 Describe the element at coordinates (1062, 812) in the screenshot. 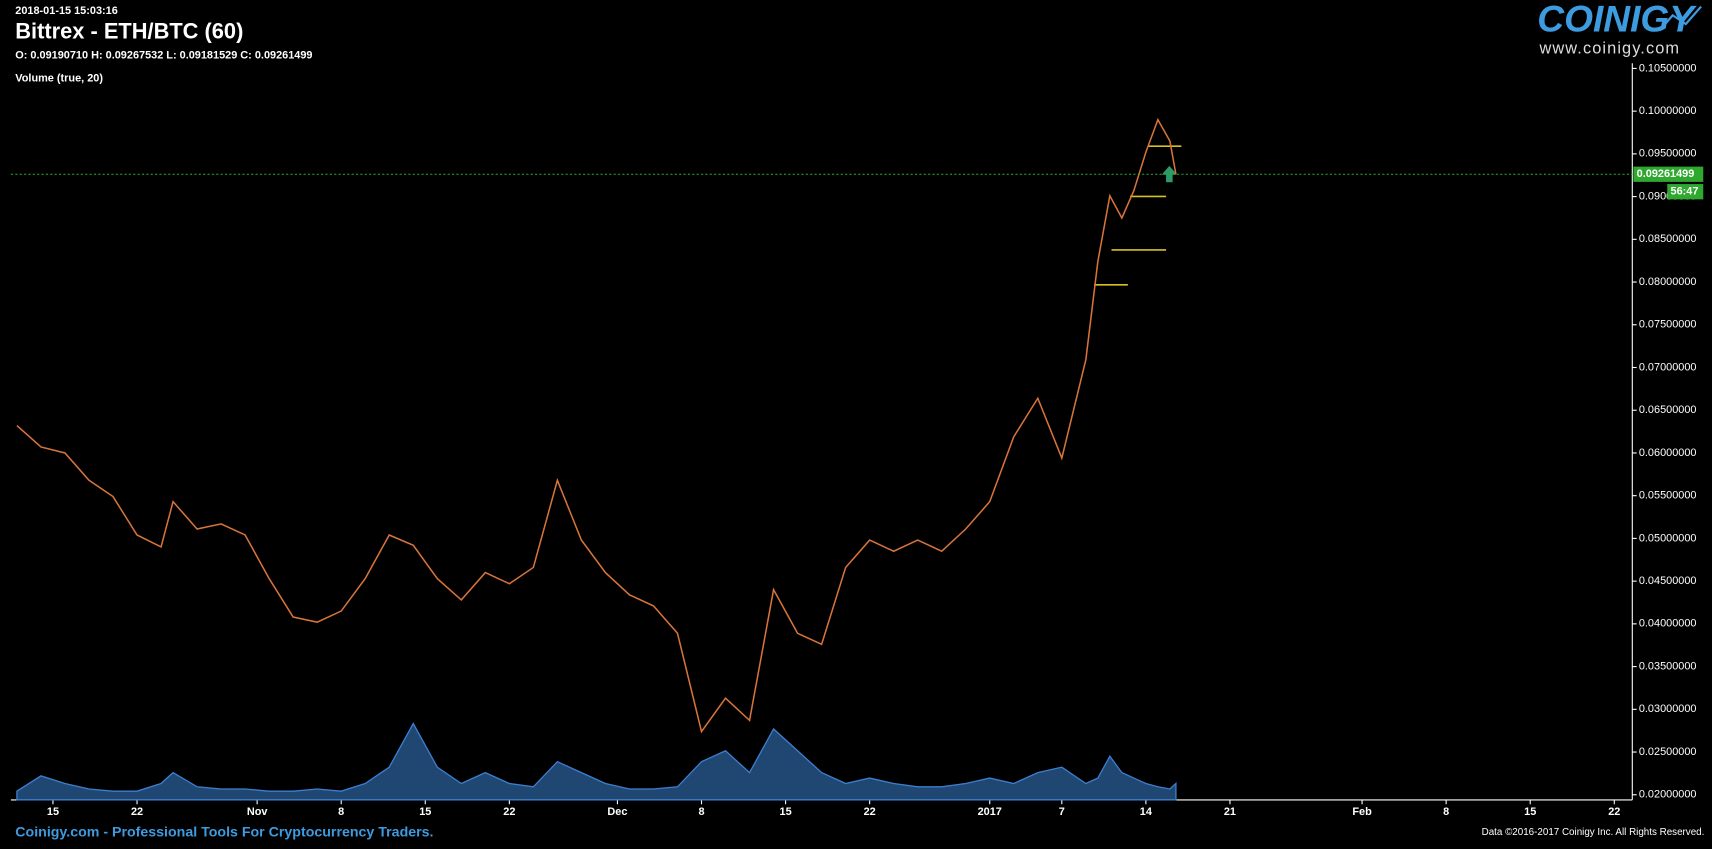

I see `x-tick-label: 7` at that location.